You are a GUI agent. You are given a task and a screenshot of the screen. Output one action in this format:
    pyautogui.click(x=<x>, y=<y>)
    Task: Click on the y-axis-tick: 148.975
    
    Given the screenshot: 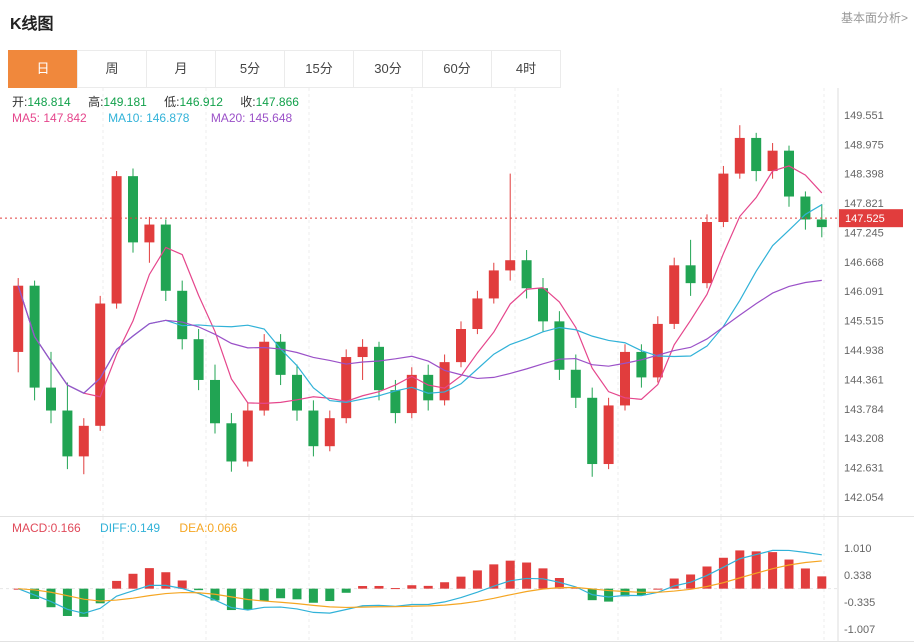 What is the action you would take?
    pyautogui.click(x=864, y=145)
    